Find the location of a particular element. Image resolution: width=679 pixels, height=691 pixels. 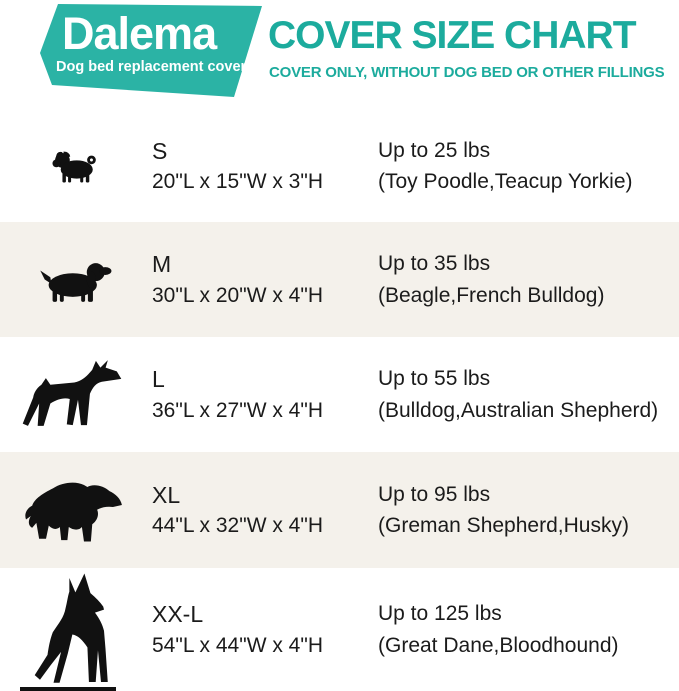

example-breeds: (Toy Poodle,Teacup Yorkie) is located at coordinates (505, 181).